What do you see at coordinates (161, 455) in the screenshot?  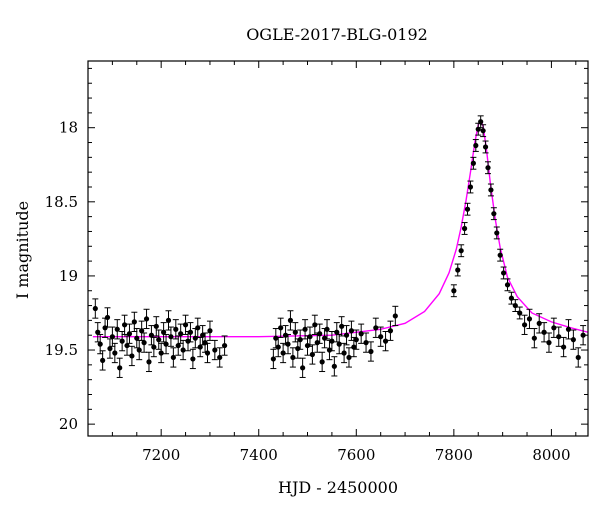 I see `x-tick-label: 7200` at bounding box center [161, 455].